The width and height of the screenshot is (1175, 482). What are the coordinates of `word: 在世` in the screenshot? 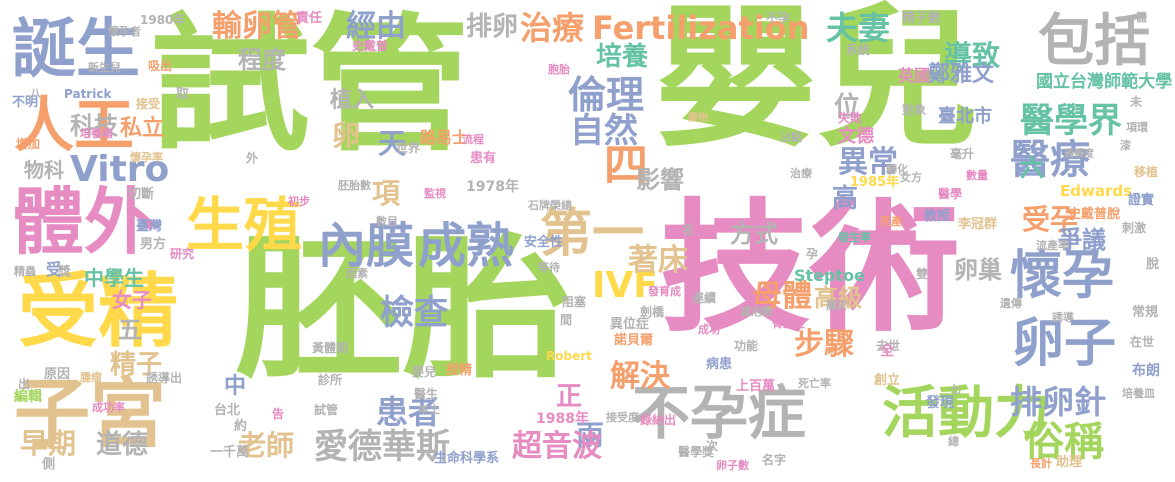 It's located at (1142, 342).